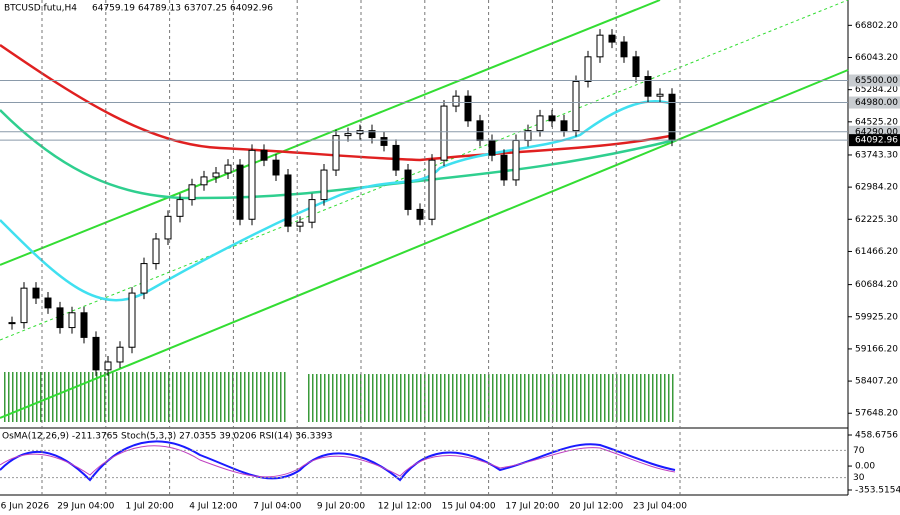 The image size is (900, 515). What do you see at coordinates (405, 507) in the screenshot?
I see `time-label: 12 Jul 12:00` at bounding box center [405, 507].